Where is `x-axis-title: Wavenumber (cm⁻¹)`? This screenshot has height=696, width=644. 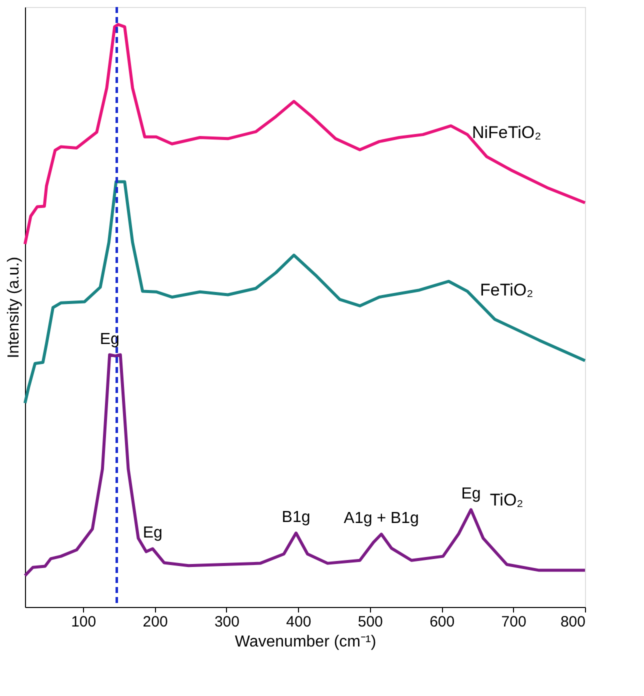
x-axis-title: Wavenumber (cm⁻¹) is located at coordinates (305, 642).